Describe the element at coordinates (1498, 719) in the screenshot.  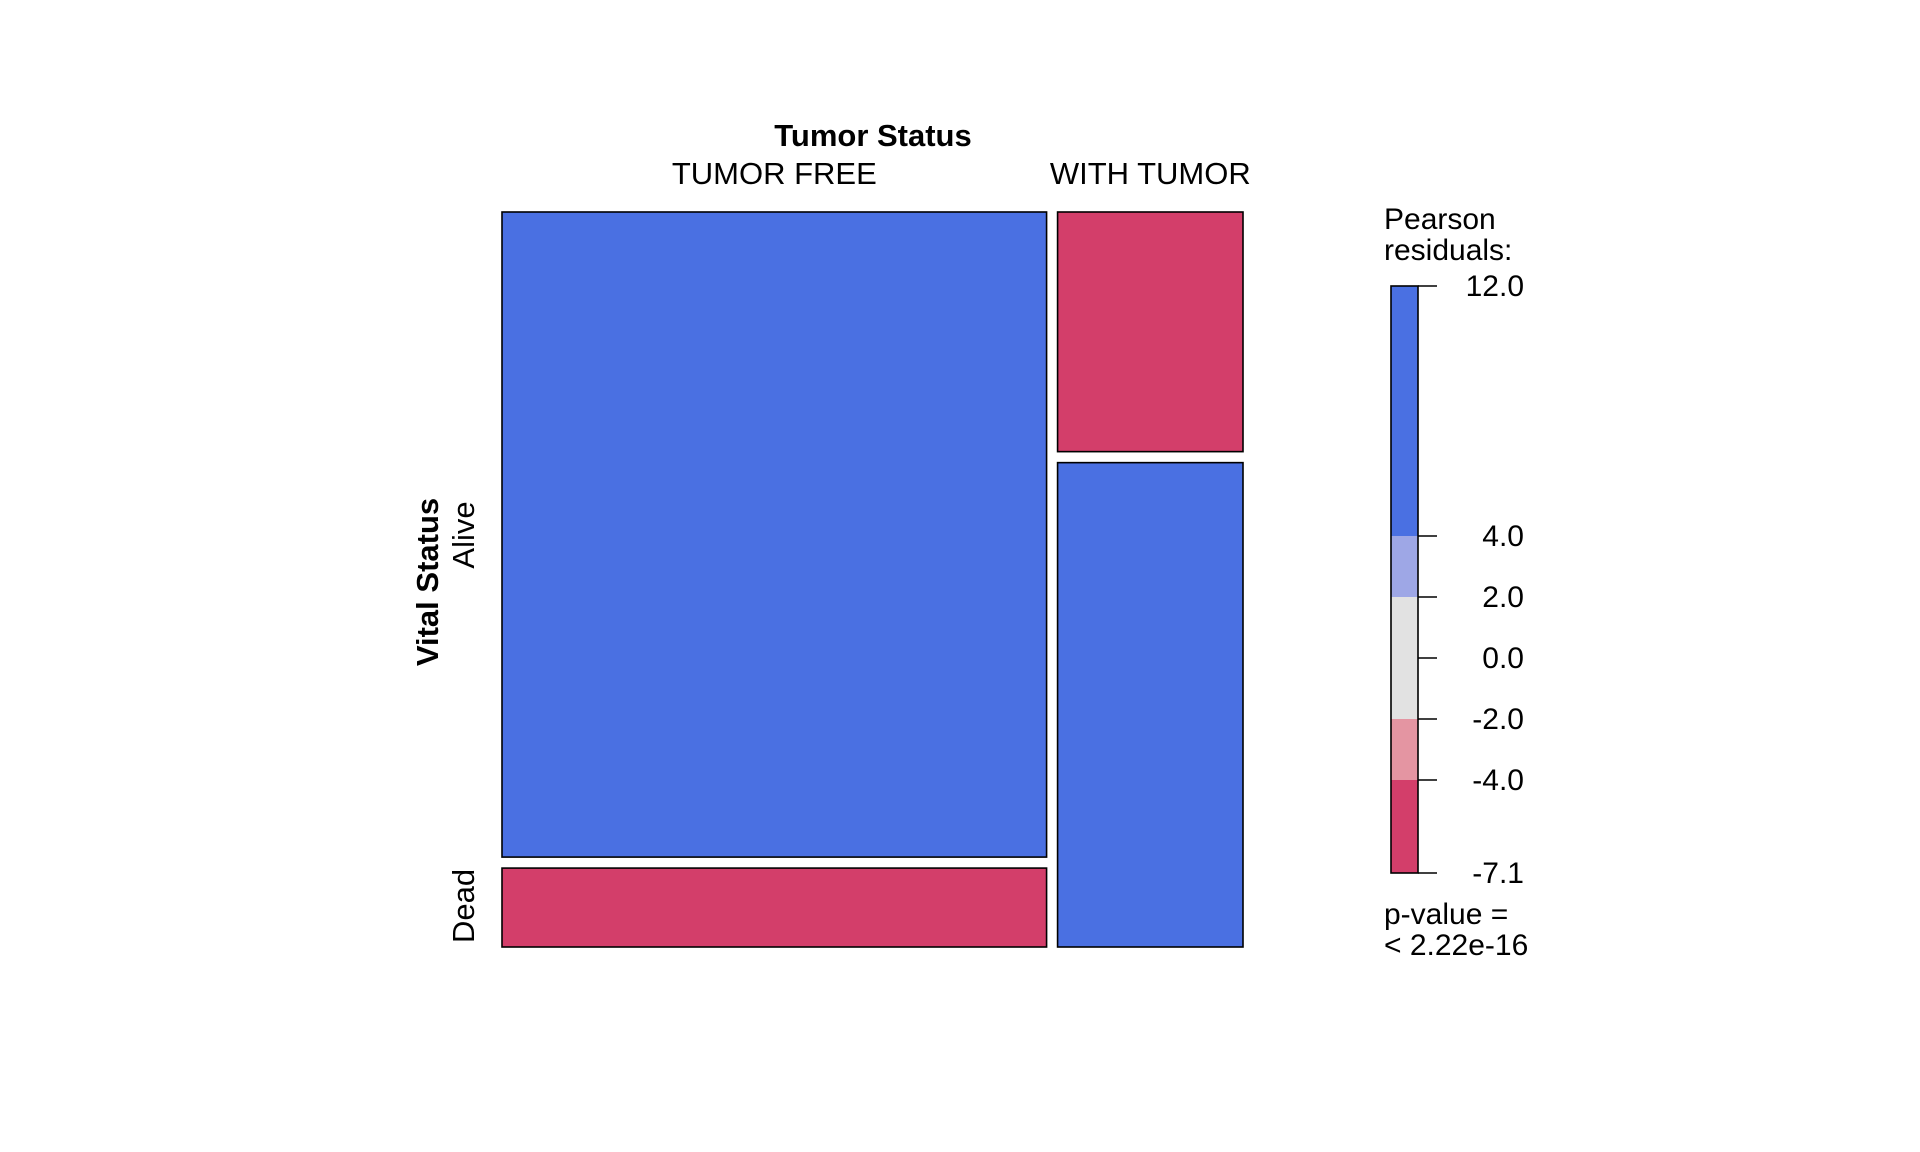
I see `legend-tick-label: -2.0` at that location.